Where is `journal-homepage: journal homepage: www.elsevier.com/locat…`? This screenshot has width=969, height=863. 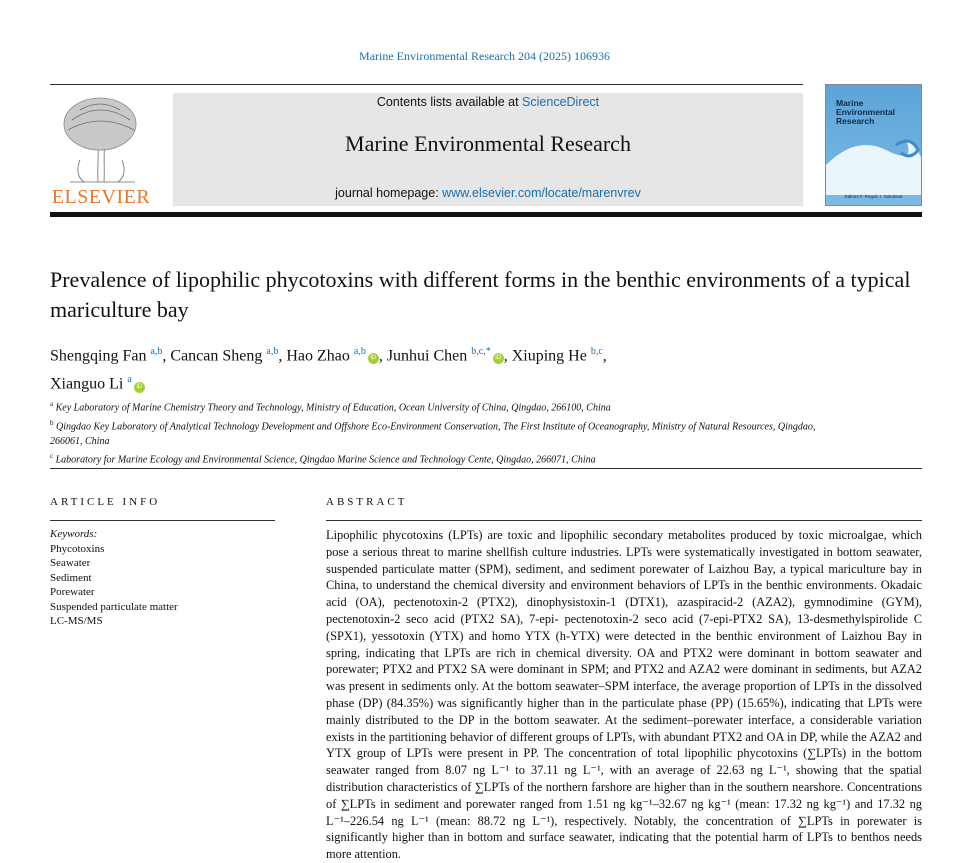
journal-homepage: journal homepage: www.elsevier.com/locat… is located at coordinates (488, 193).